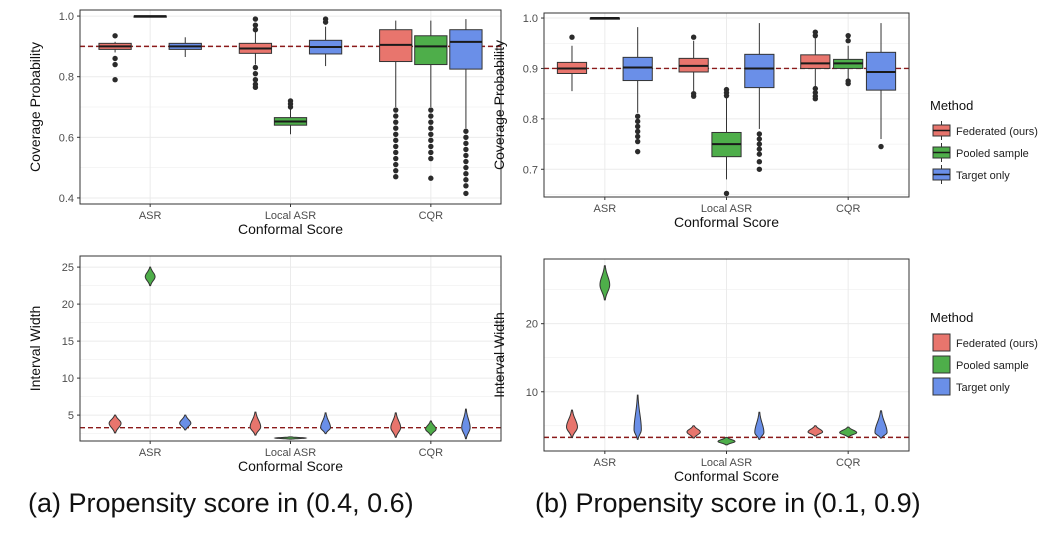  Describe the element at coordinates (66, 17) in the screenshot. I see `y-tick-label: 1.0` at that location.